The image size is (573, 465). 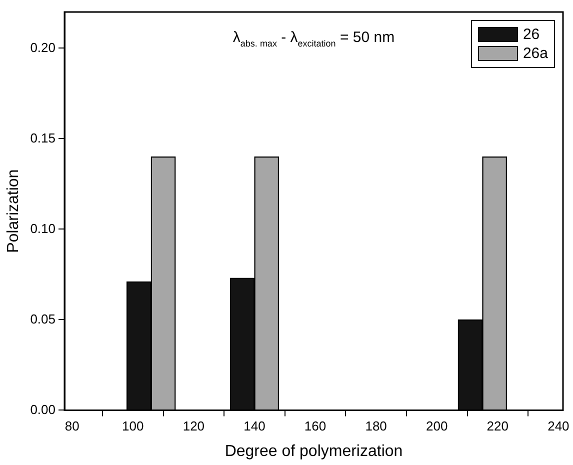 What do you see at coordinates (559, 426) in the screenshot?
I see `x-tick-label: 240` at bounding box center [559, 426].